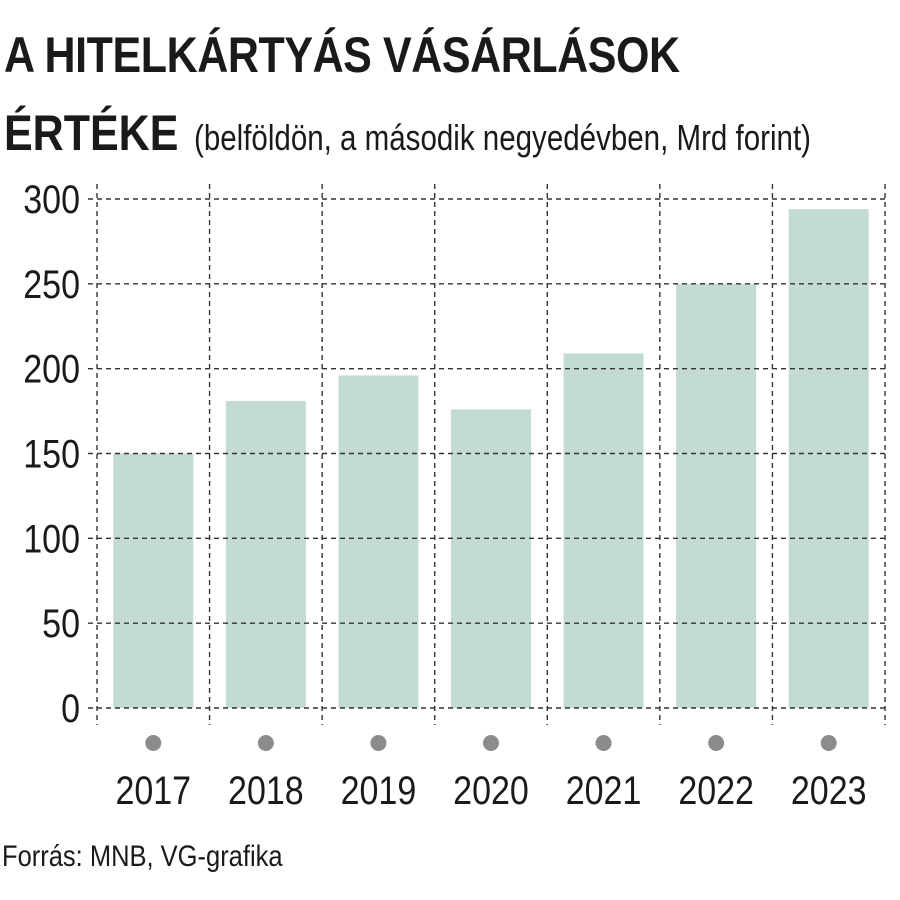  Describe the element at coordinates (266, 789) in the screenshot. I see `x-tick-label: 2018` at that location.